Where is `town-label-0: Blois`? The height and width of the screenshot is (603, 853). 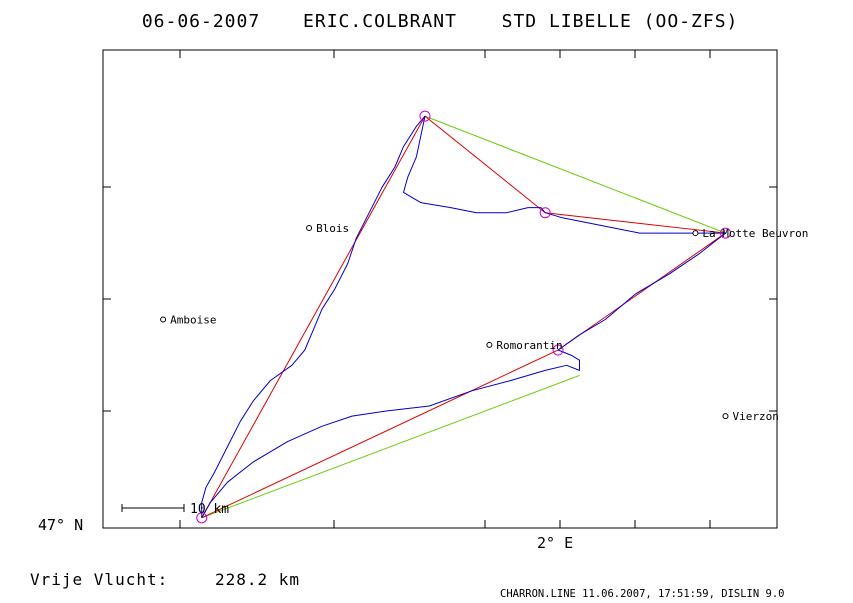
town-label-0: Blois is located at coordinates (332, 228).